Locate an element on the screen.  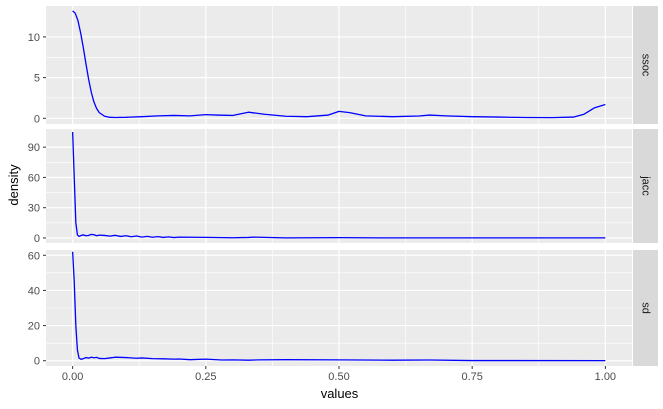
y-tick-label: 10 is located at coordinates (34, 38).